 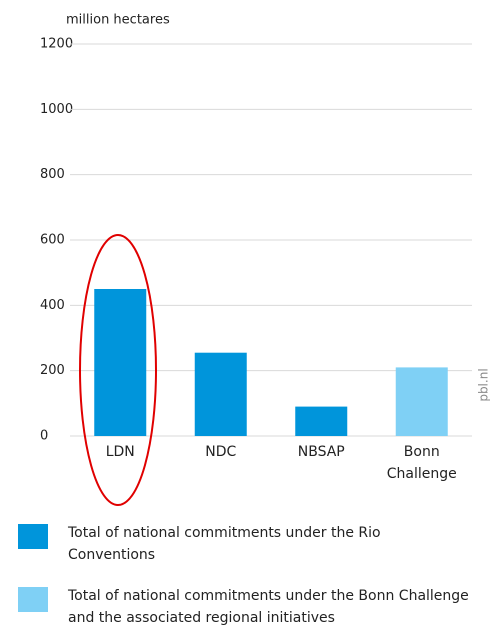 What do you see at coordinates (52, 174) in the screenshot?
I see `y-tick-label: 800` at bounding box center [52, 174].